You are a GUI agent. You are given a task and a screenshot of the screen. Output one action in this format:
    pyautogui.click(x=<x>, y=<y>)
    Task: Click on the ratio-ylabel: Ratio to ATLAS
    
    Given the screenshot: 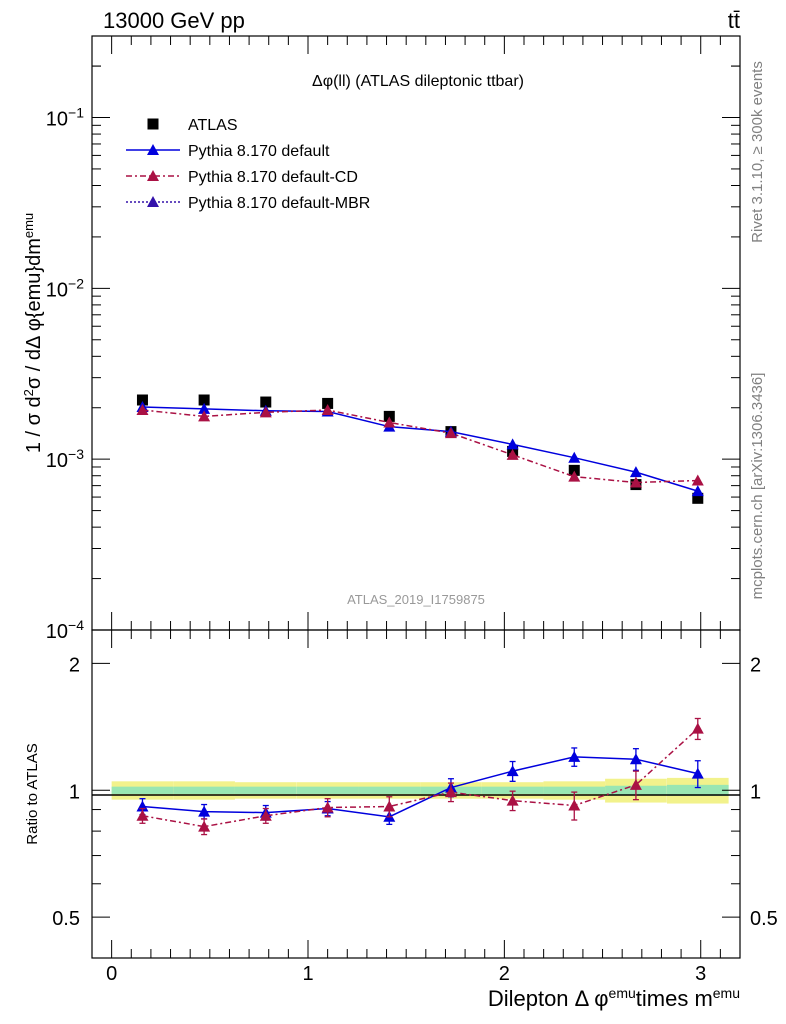 What is the action you would take?
    pyautogui.click(x=32, y=793)
    